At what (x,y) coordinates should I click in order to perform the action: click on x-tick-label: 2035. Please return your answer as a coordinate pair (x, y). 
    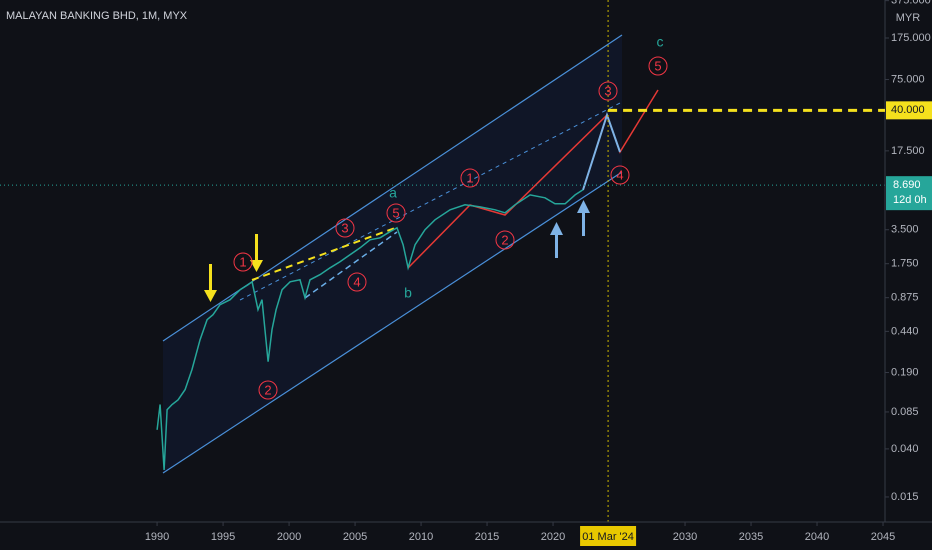
    Looking at the image, I should click on (751, 537).